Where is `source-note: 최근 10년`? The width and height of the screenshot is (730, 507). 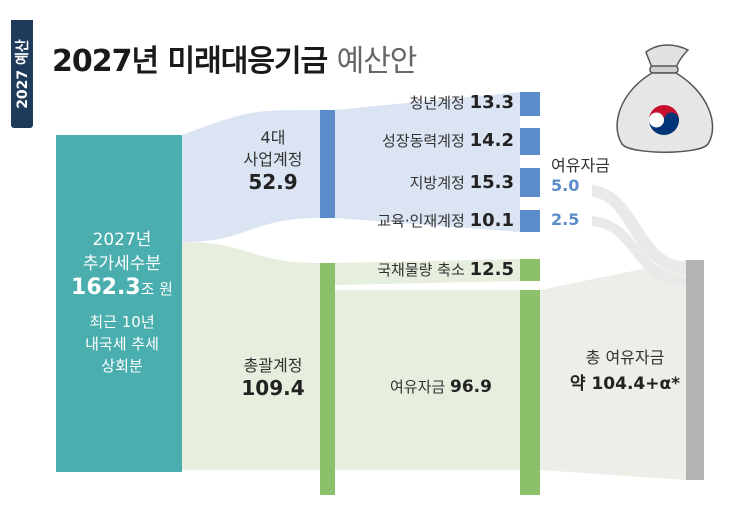 source-note: 최근 10년 is located at coordinates (122, 322).